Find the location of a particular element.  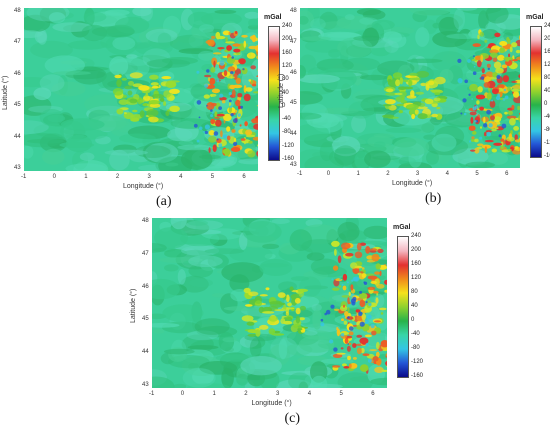

panel-label: (a) is located at coordinates (164, 202).